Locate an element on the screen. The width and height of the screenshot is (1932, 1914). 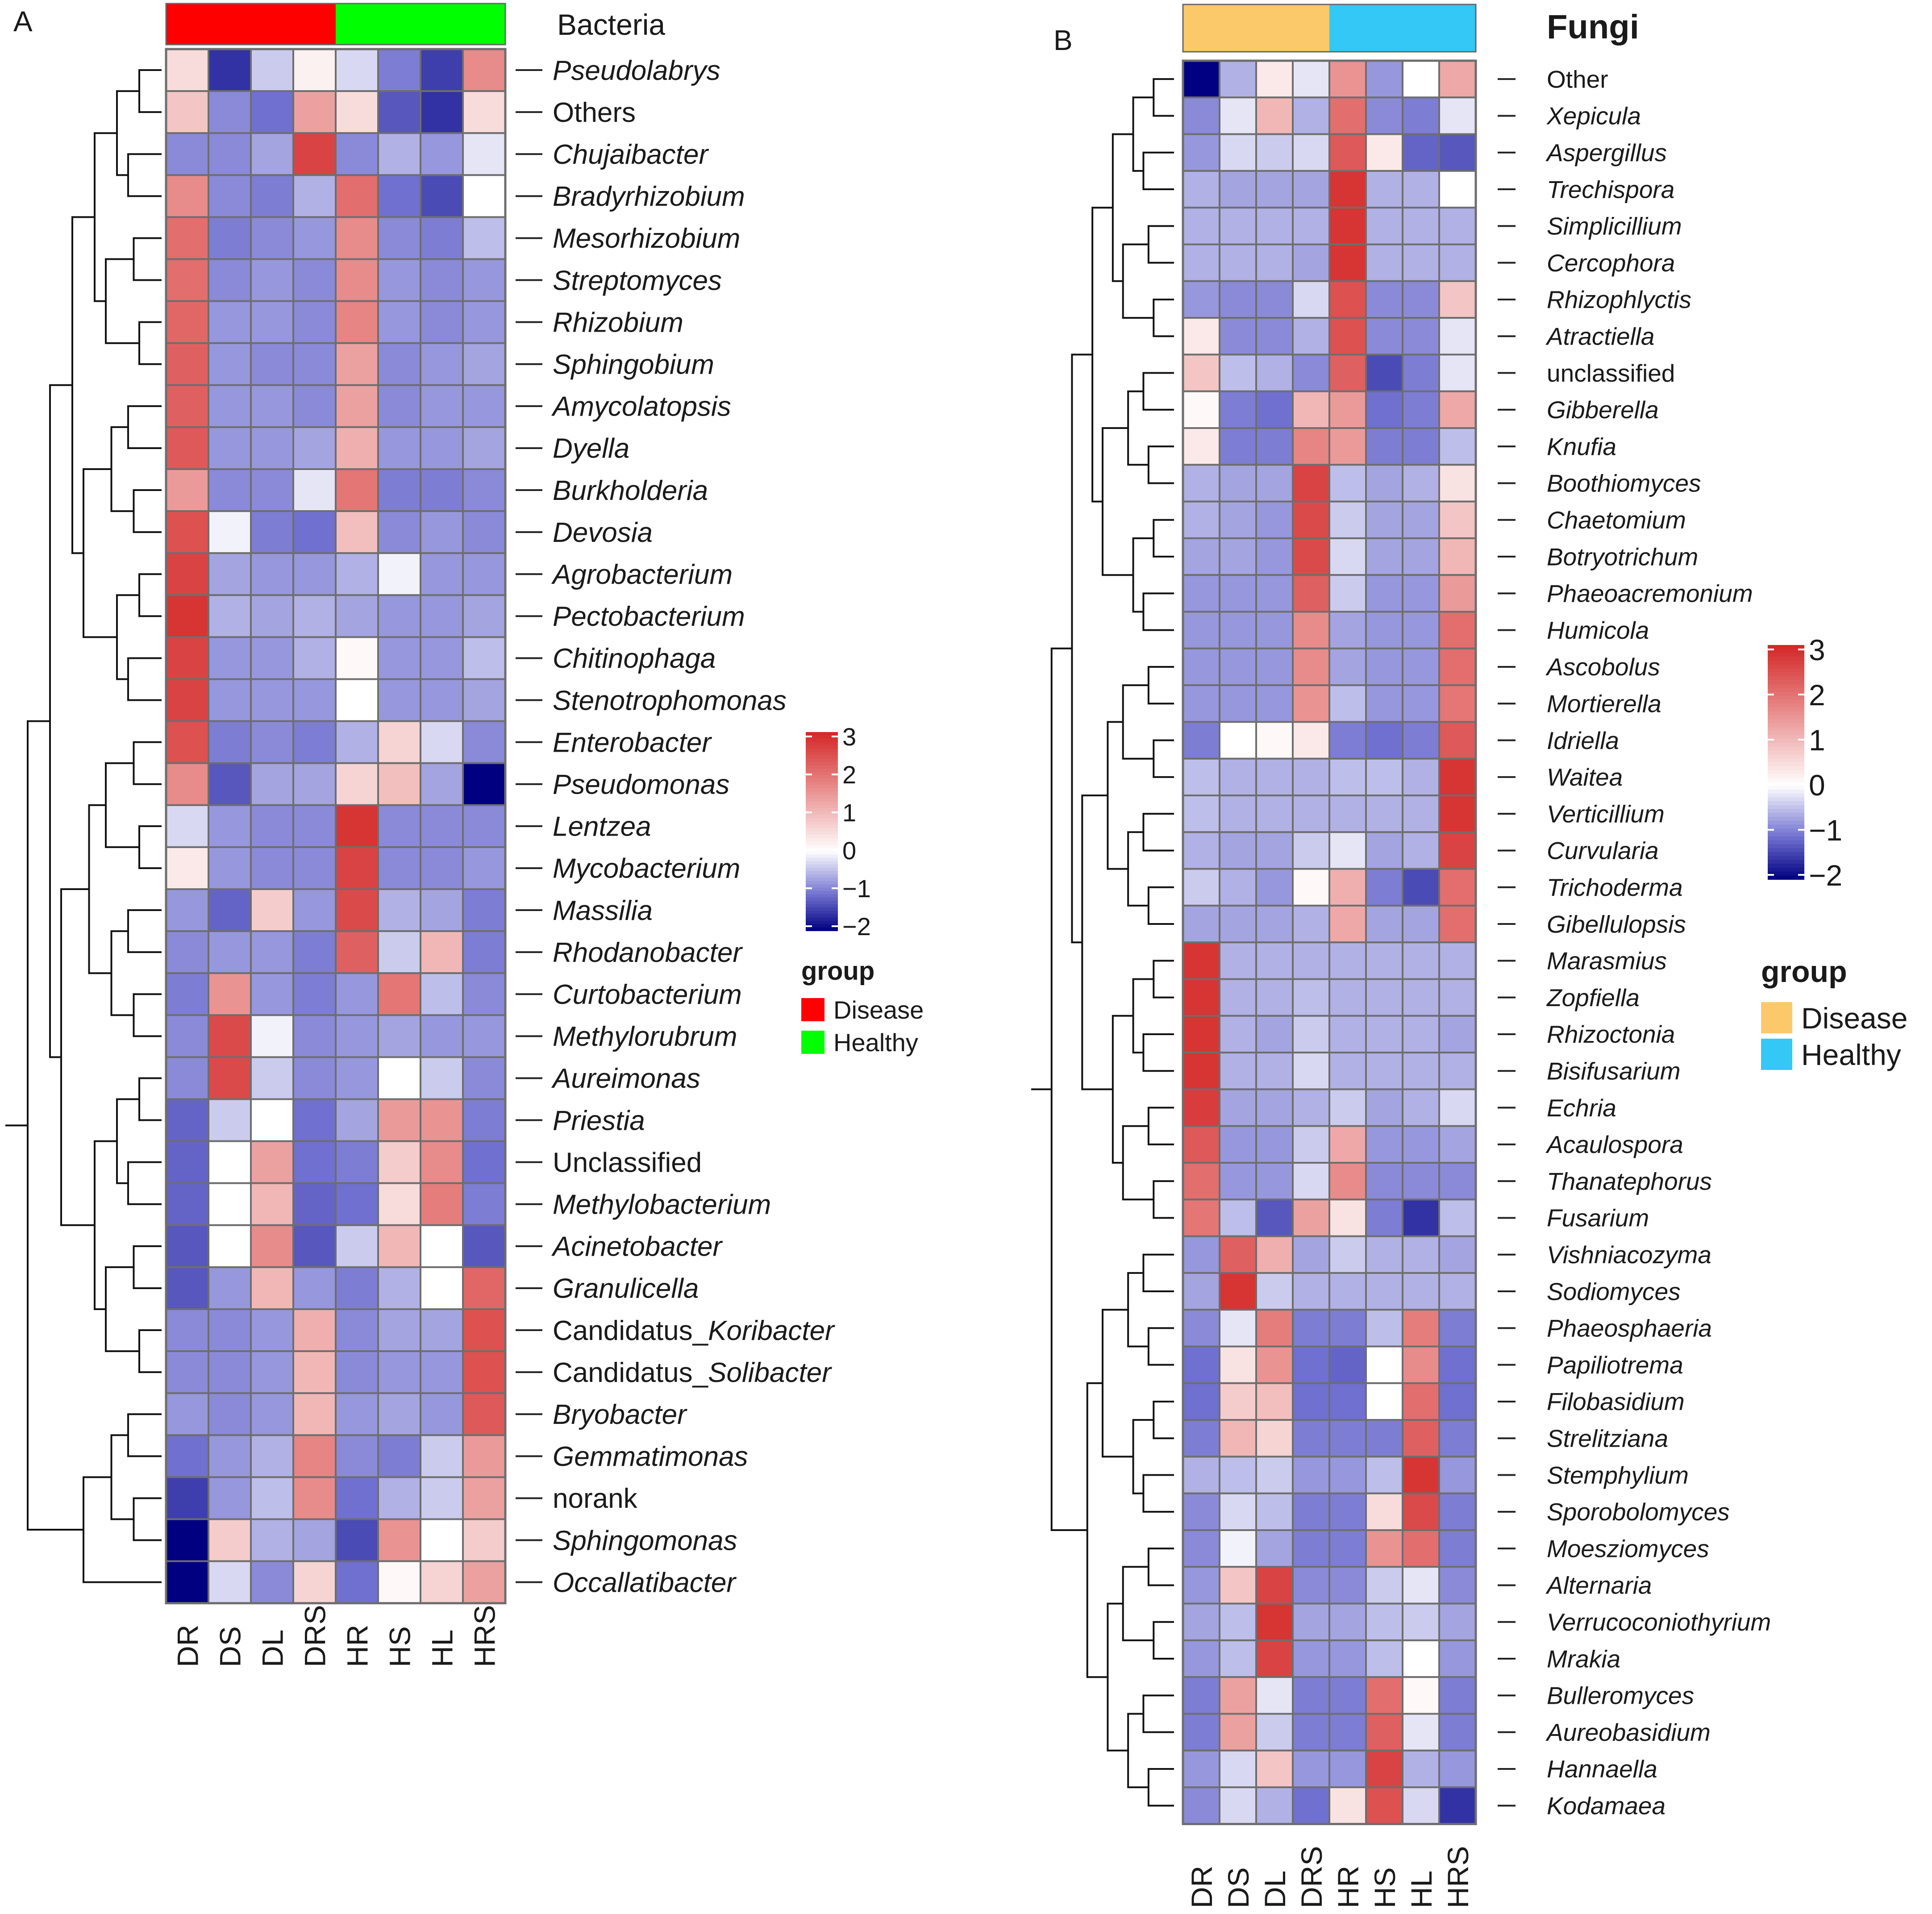
legend-swatch is located at coordinates (1776, 1017).